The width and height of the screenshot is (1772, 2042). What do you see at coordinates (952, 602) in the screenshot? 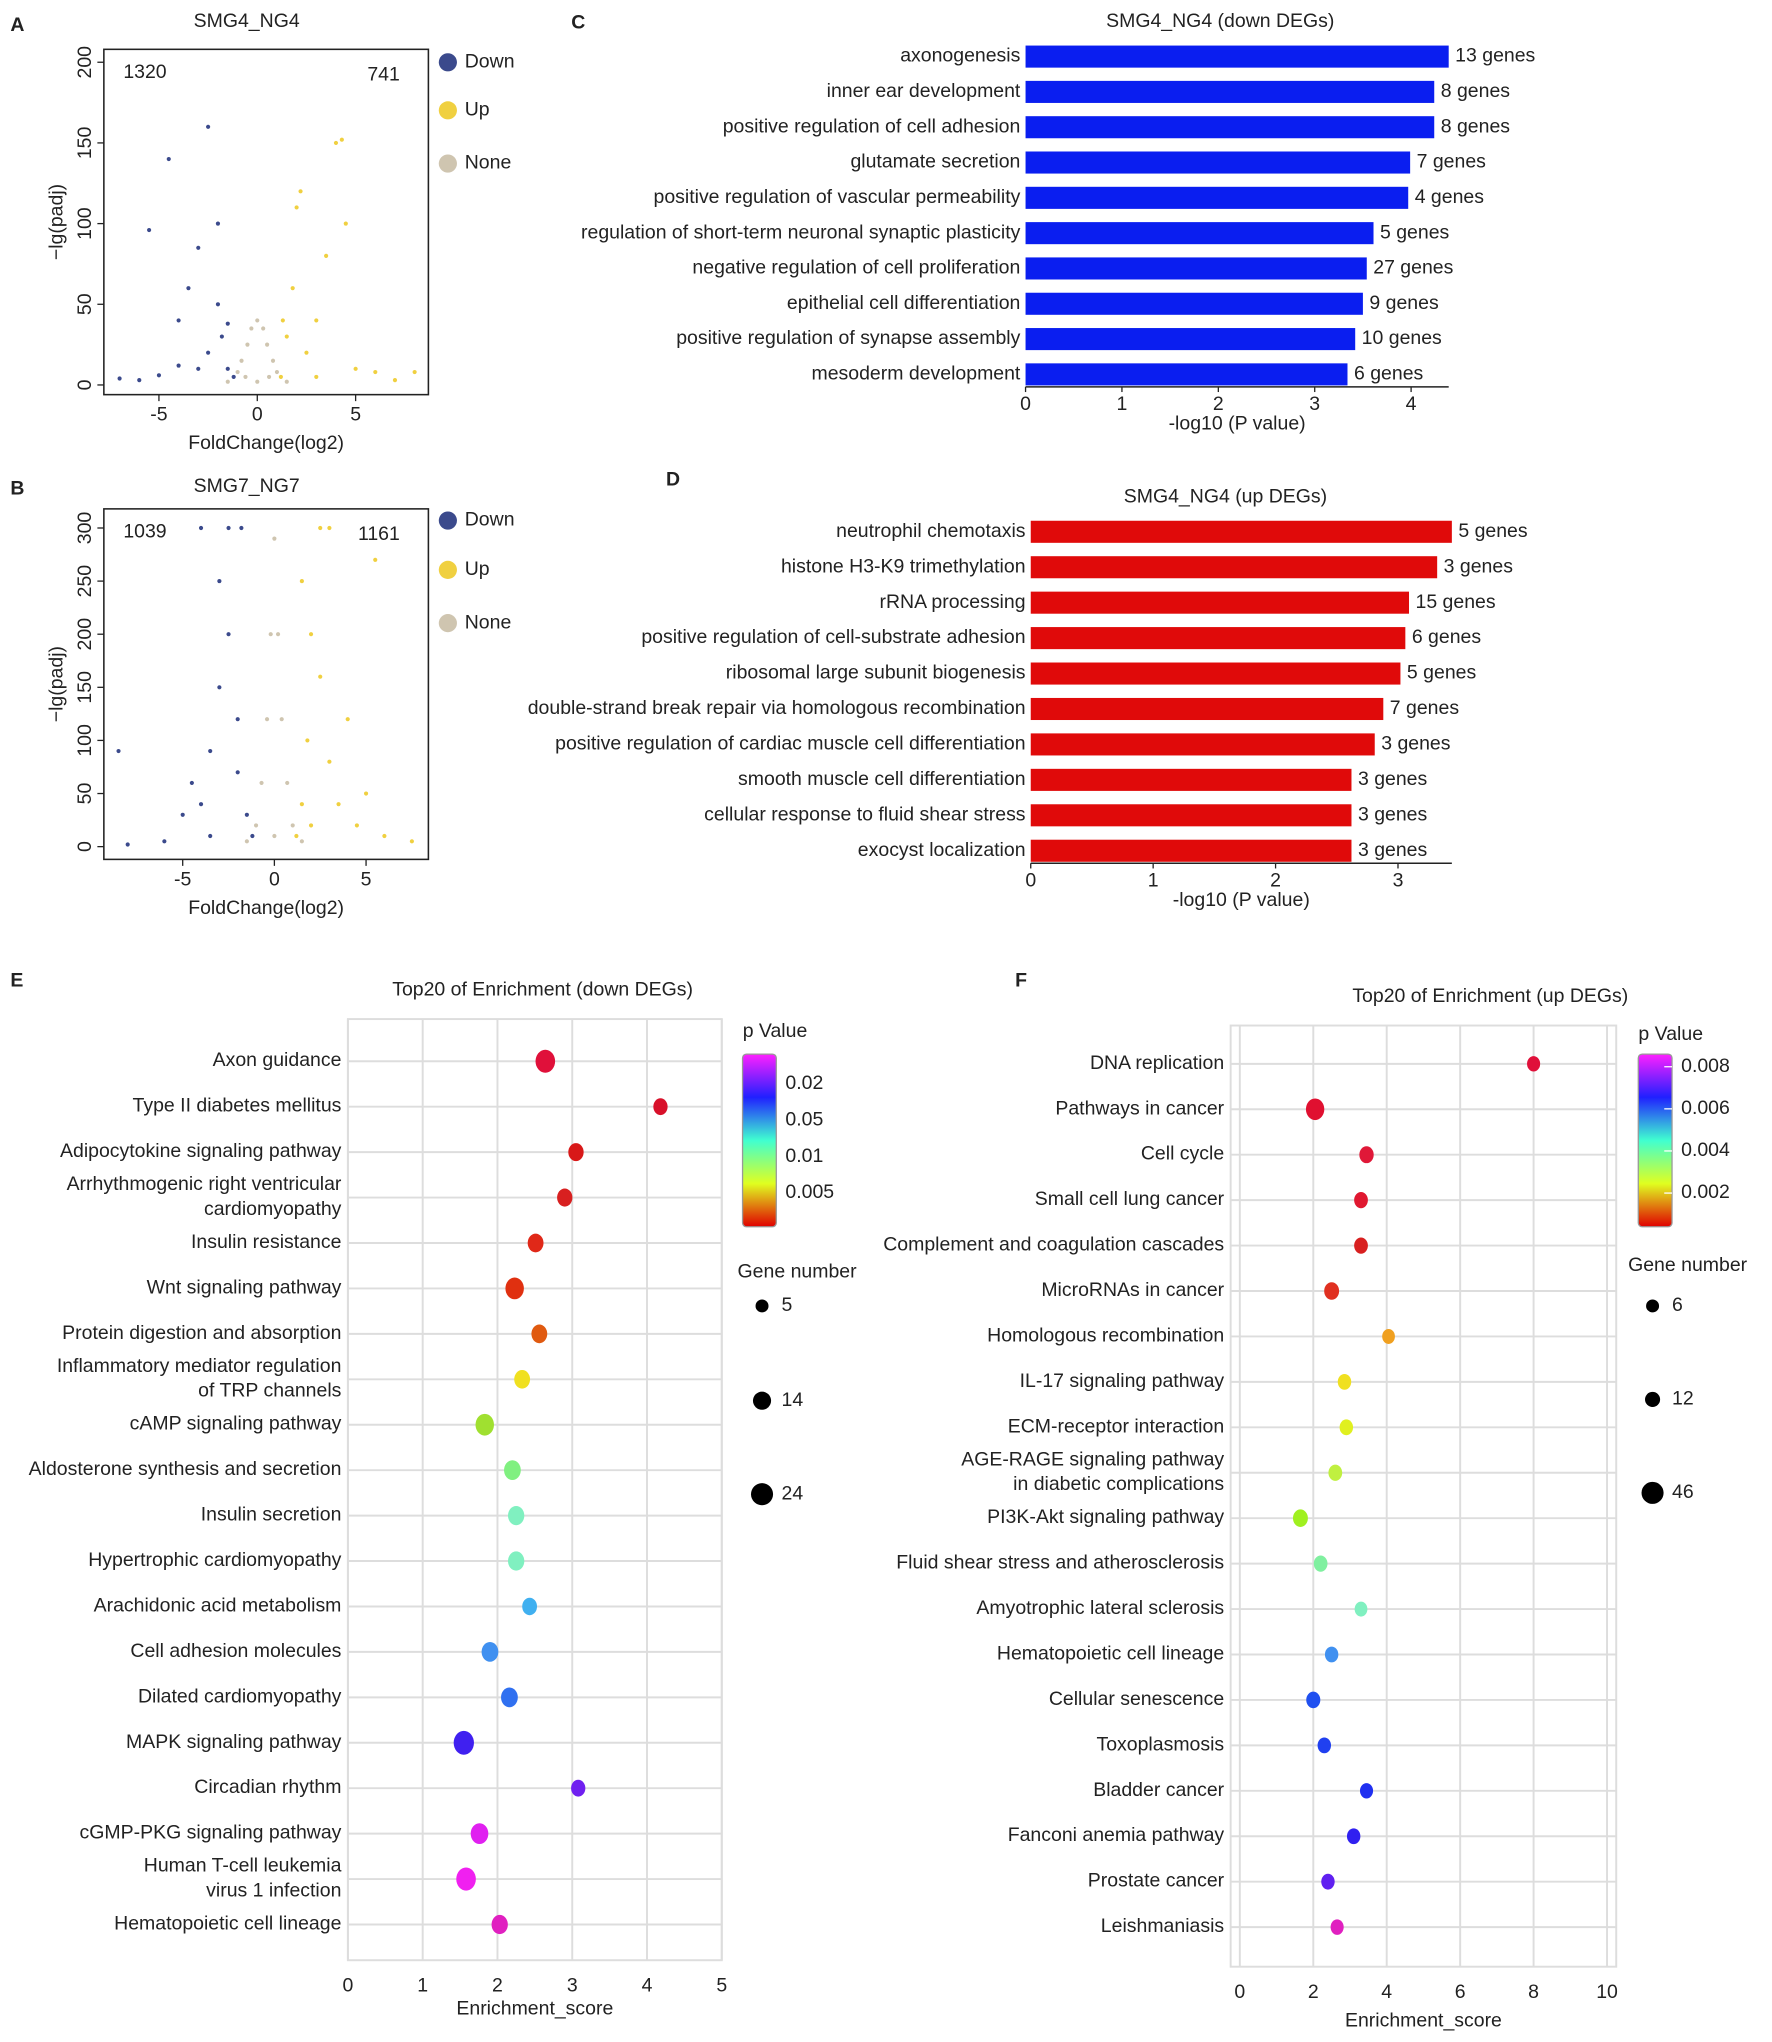
I see `category-label: rRNA processing` at bounding box center [952, 602].